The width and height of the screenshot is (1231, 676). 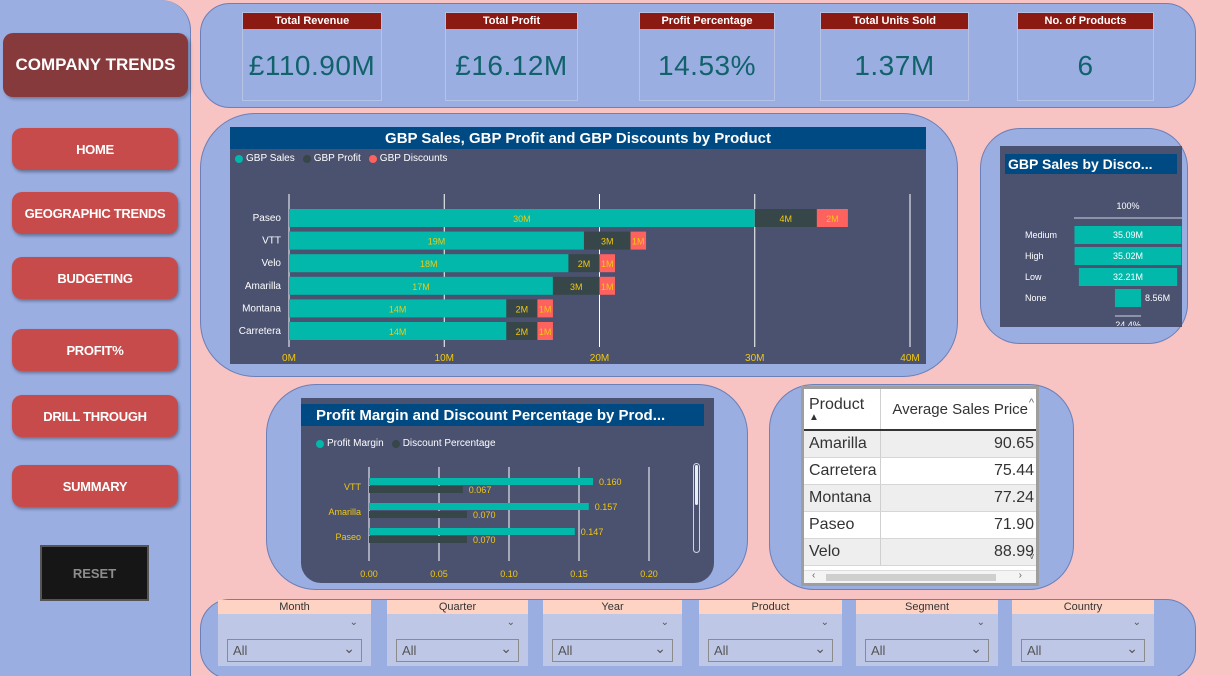 I want to click on legend-item: Profit Margin, so click(x=350, y=443).